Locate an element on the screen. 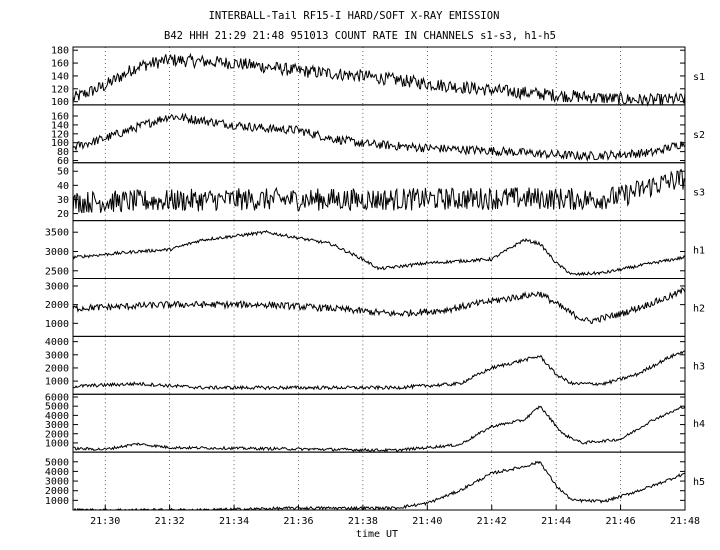  y-tick-label-s2-100: 100 is located at coordinates (60, 143).